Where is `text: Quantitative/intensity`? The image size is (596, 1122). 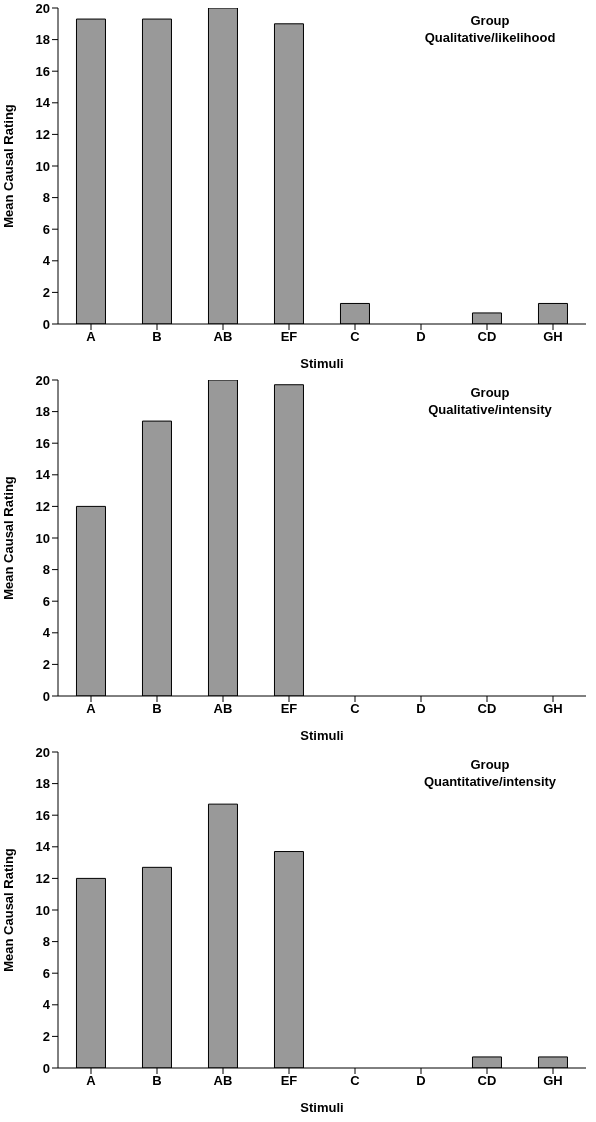
text: Quantitative/intensity is located at coordinates (490, 781).